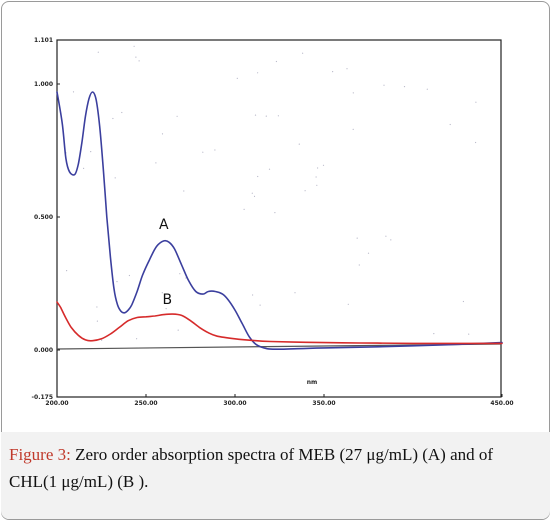 The image size is (553, 523). Describe the element at coordinates (43, 84) in the screenshot. I see `y-tick-label: 1.000` at that location.